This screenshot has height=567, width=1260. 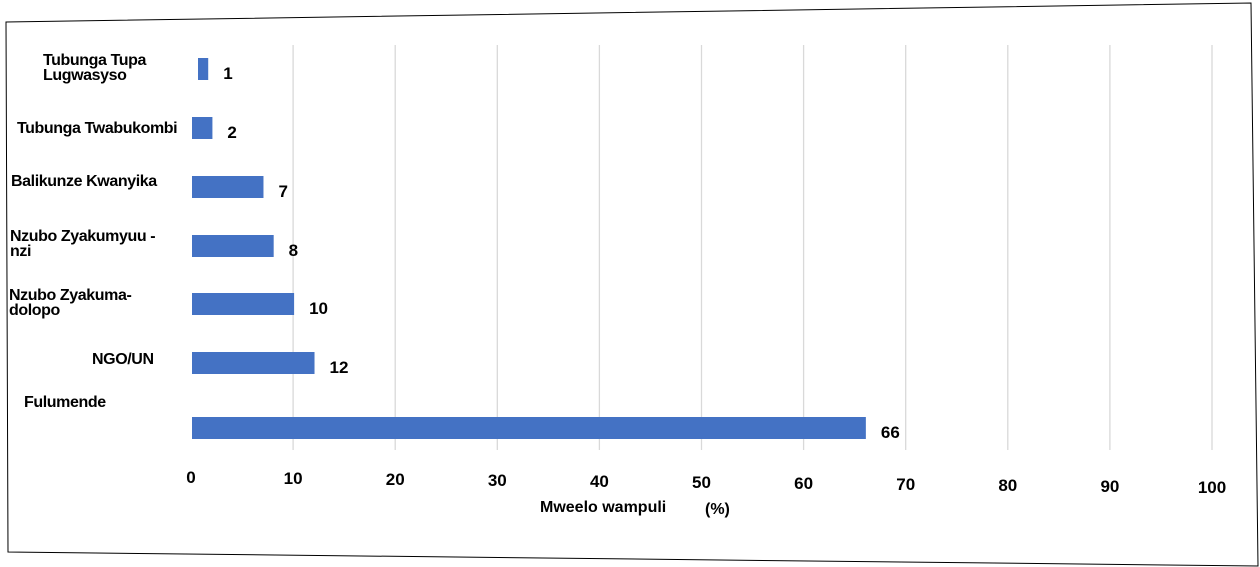 What do you see at coordinates (282, 191) in the screenshot?
I see `value-label-2: 7` at bounding box center [282, 191].